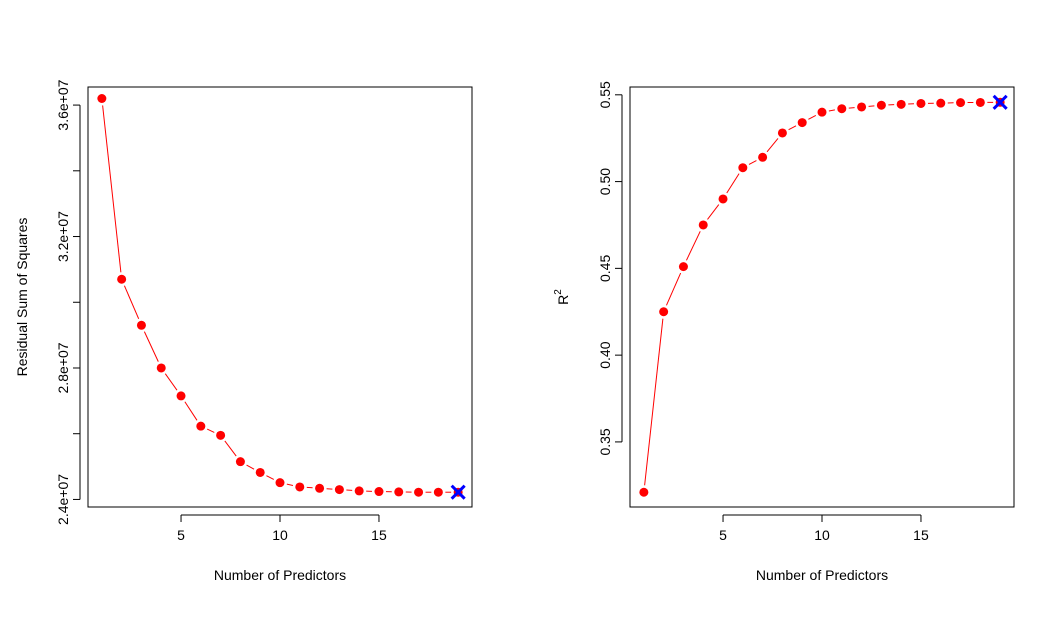  What do you see at coordinates (605, 94) in the screenshot?
I see `y-tick-label: 0.55` at bounding box center [605, 94].